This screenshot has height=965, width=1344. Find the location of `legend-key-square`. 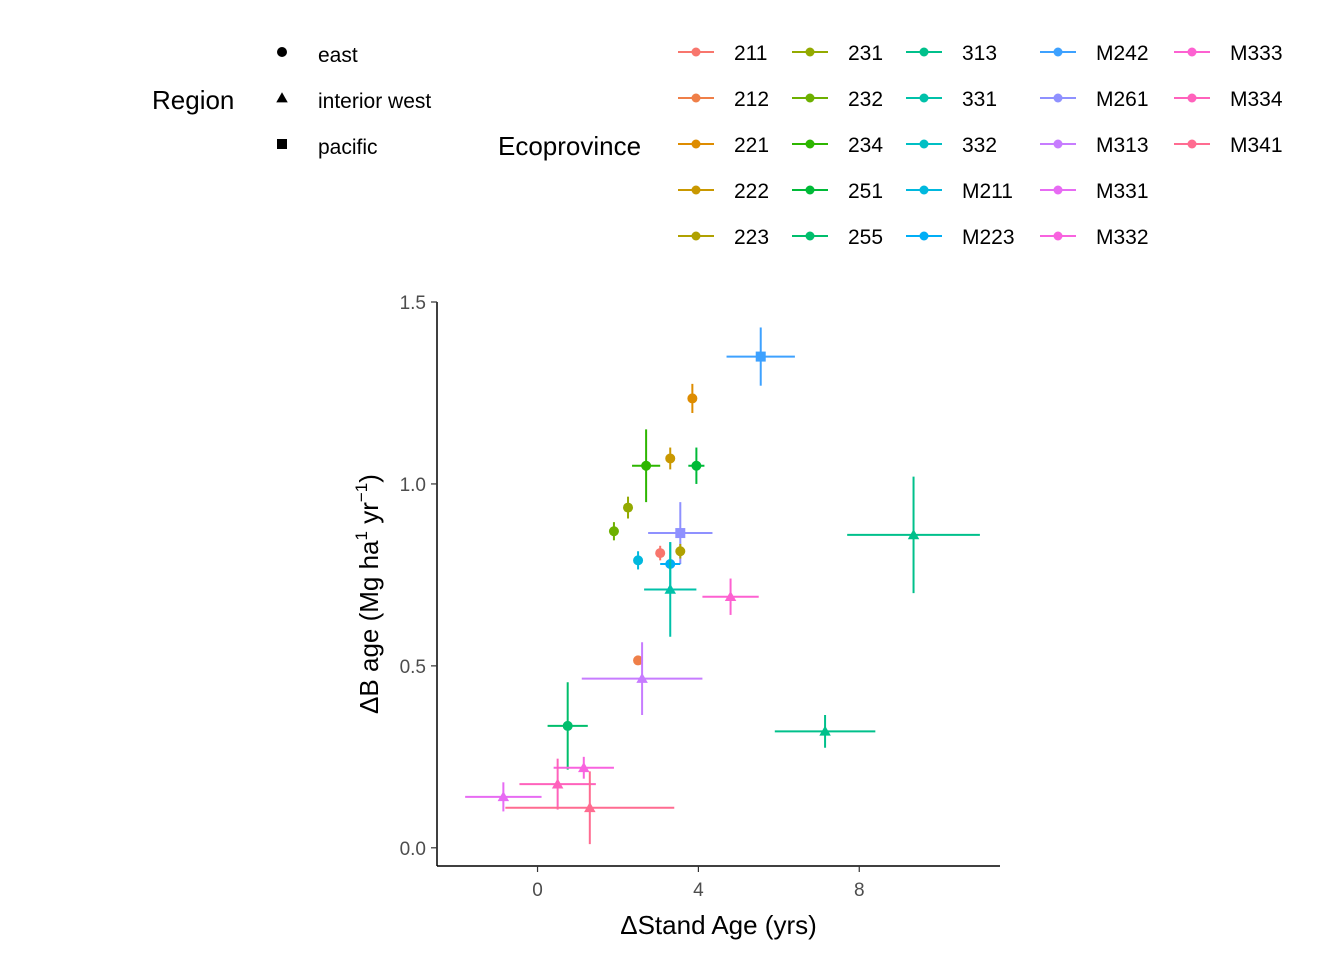

legend-key-square is located at coordinates (282, 144).